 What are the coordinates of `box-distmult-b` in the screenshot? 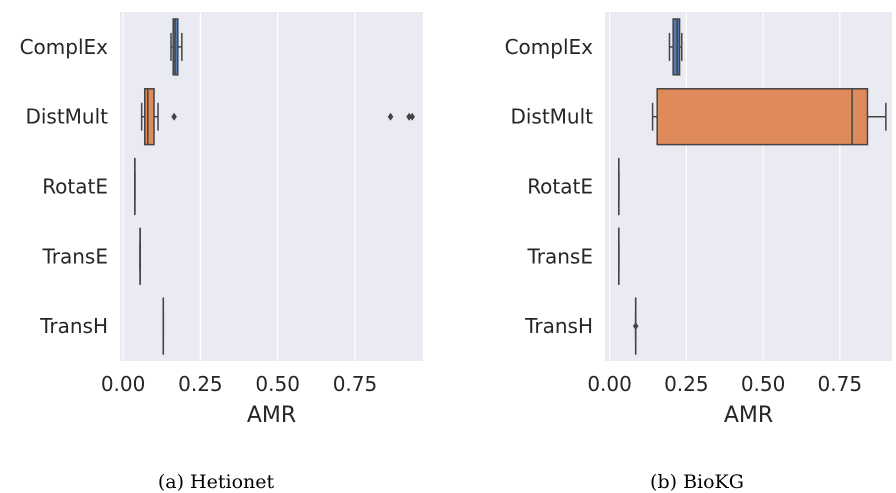 It's located at (762, 117).